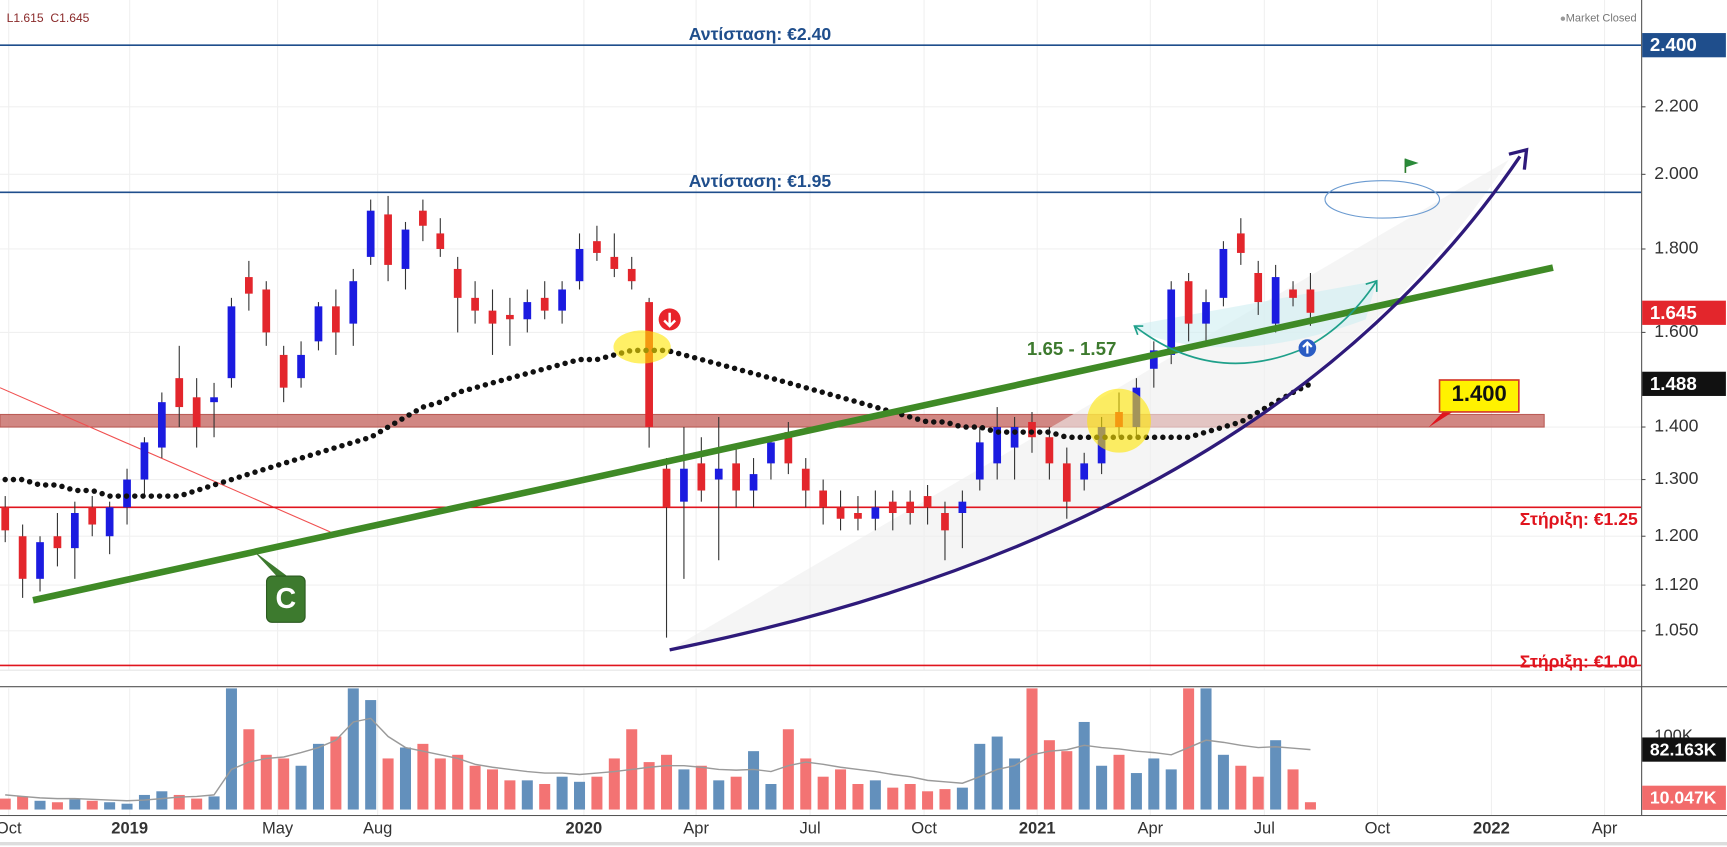 Image resolution: width=1727 pixels, height=847 pixels. What do you see at coordinates (1676, 105) in the screenshot?
I see `y-tick-label: 2.200` at bounding box center [1676, 105].